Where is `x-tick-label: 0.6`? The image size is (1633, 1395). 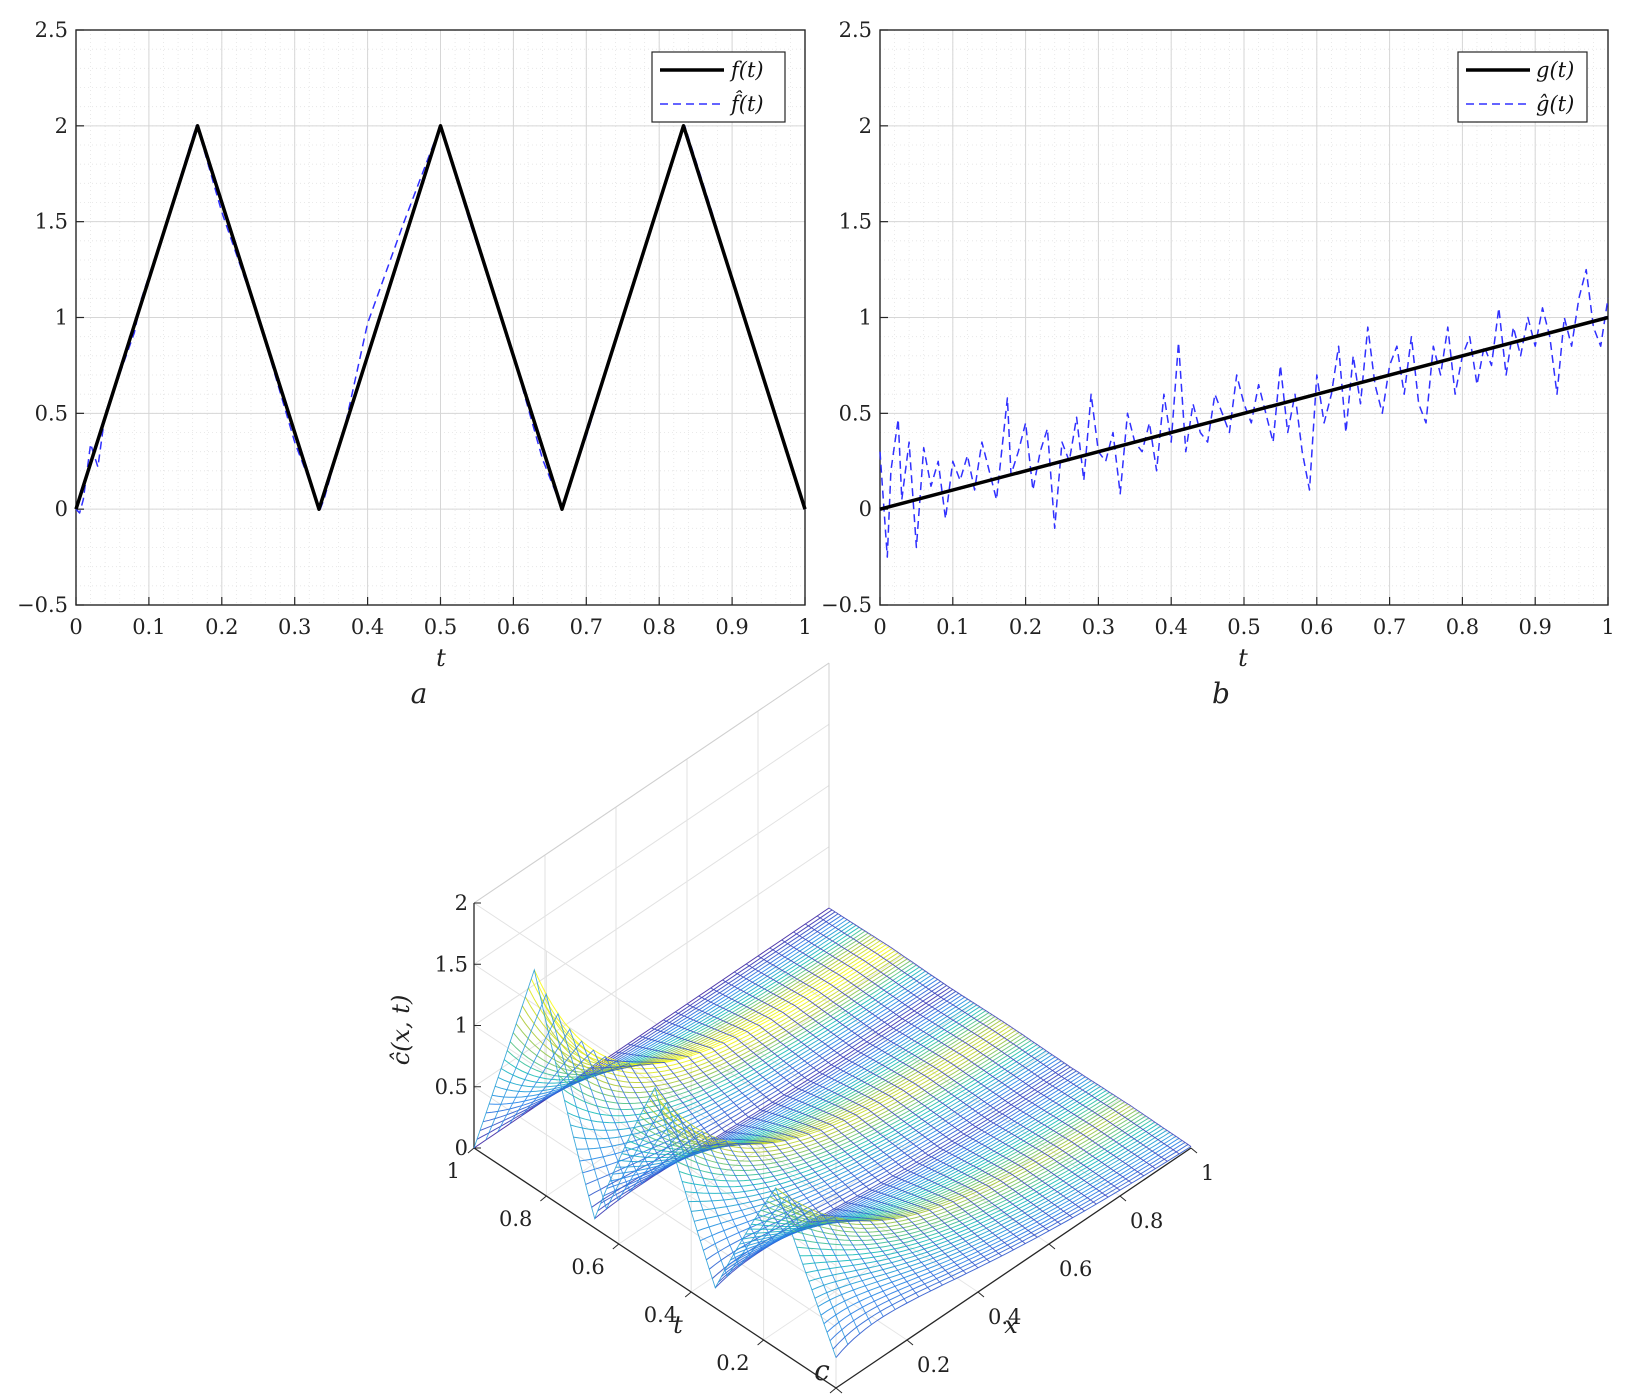
x-tick-label: 0.6 is located at coordinates (1075, 1269).